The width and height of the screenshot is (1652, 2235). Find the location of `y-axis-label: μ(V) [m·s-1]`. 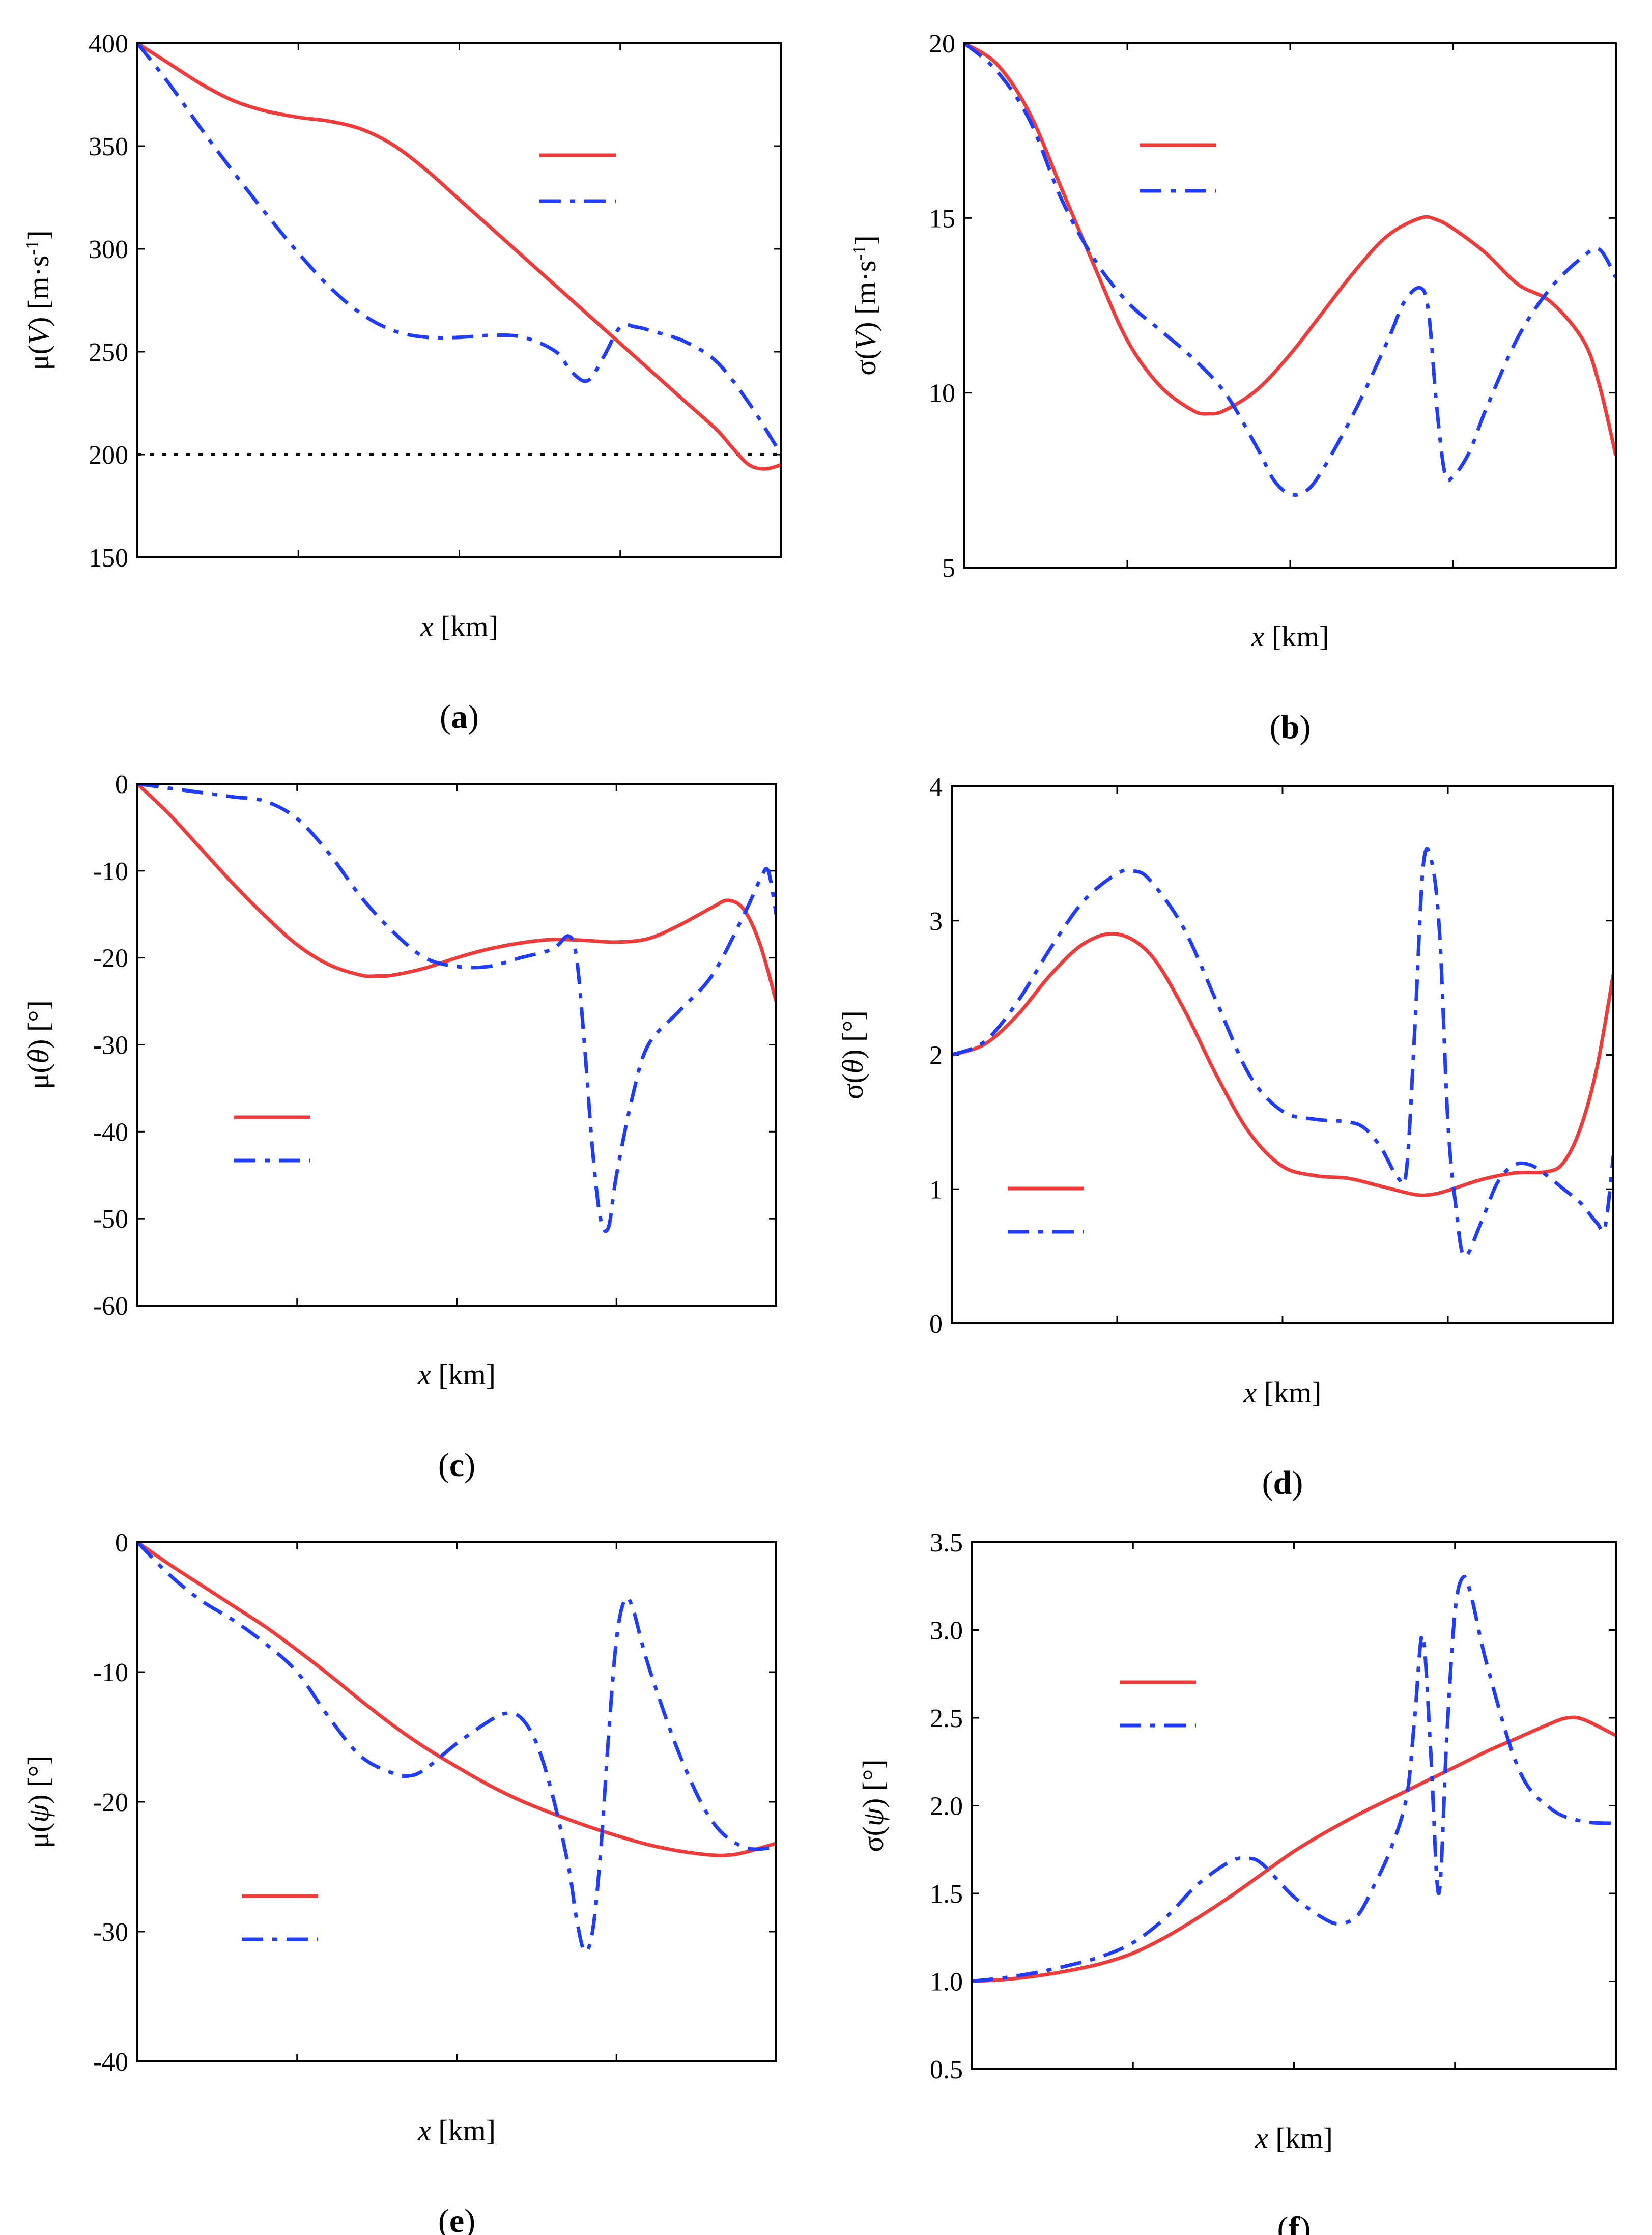

y-axis-label: μ(V) [m·s-1] is located at coordinates (38, 300).